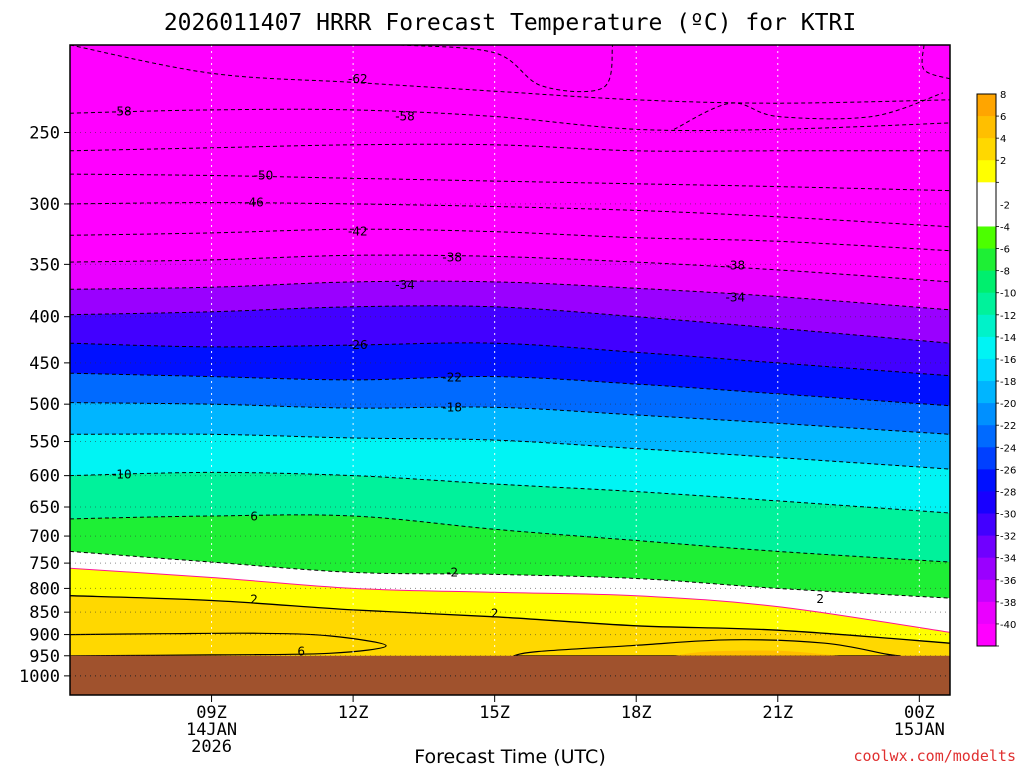 This screenshot has width=1024, height=768. Describe the element at coordinates (934, 756) in the screenshot. I see `credit-text: coolwx.com/modelts` at that location.